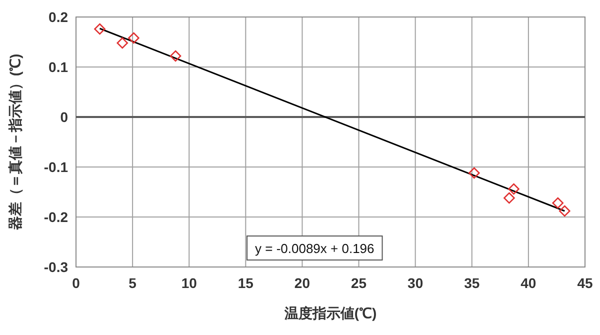  I want to click on x-tick-label: 30, so click(416, 283).